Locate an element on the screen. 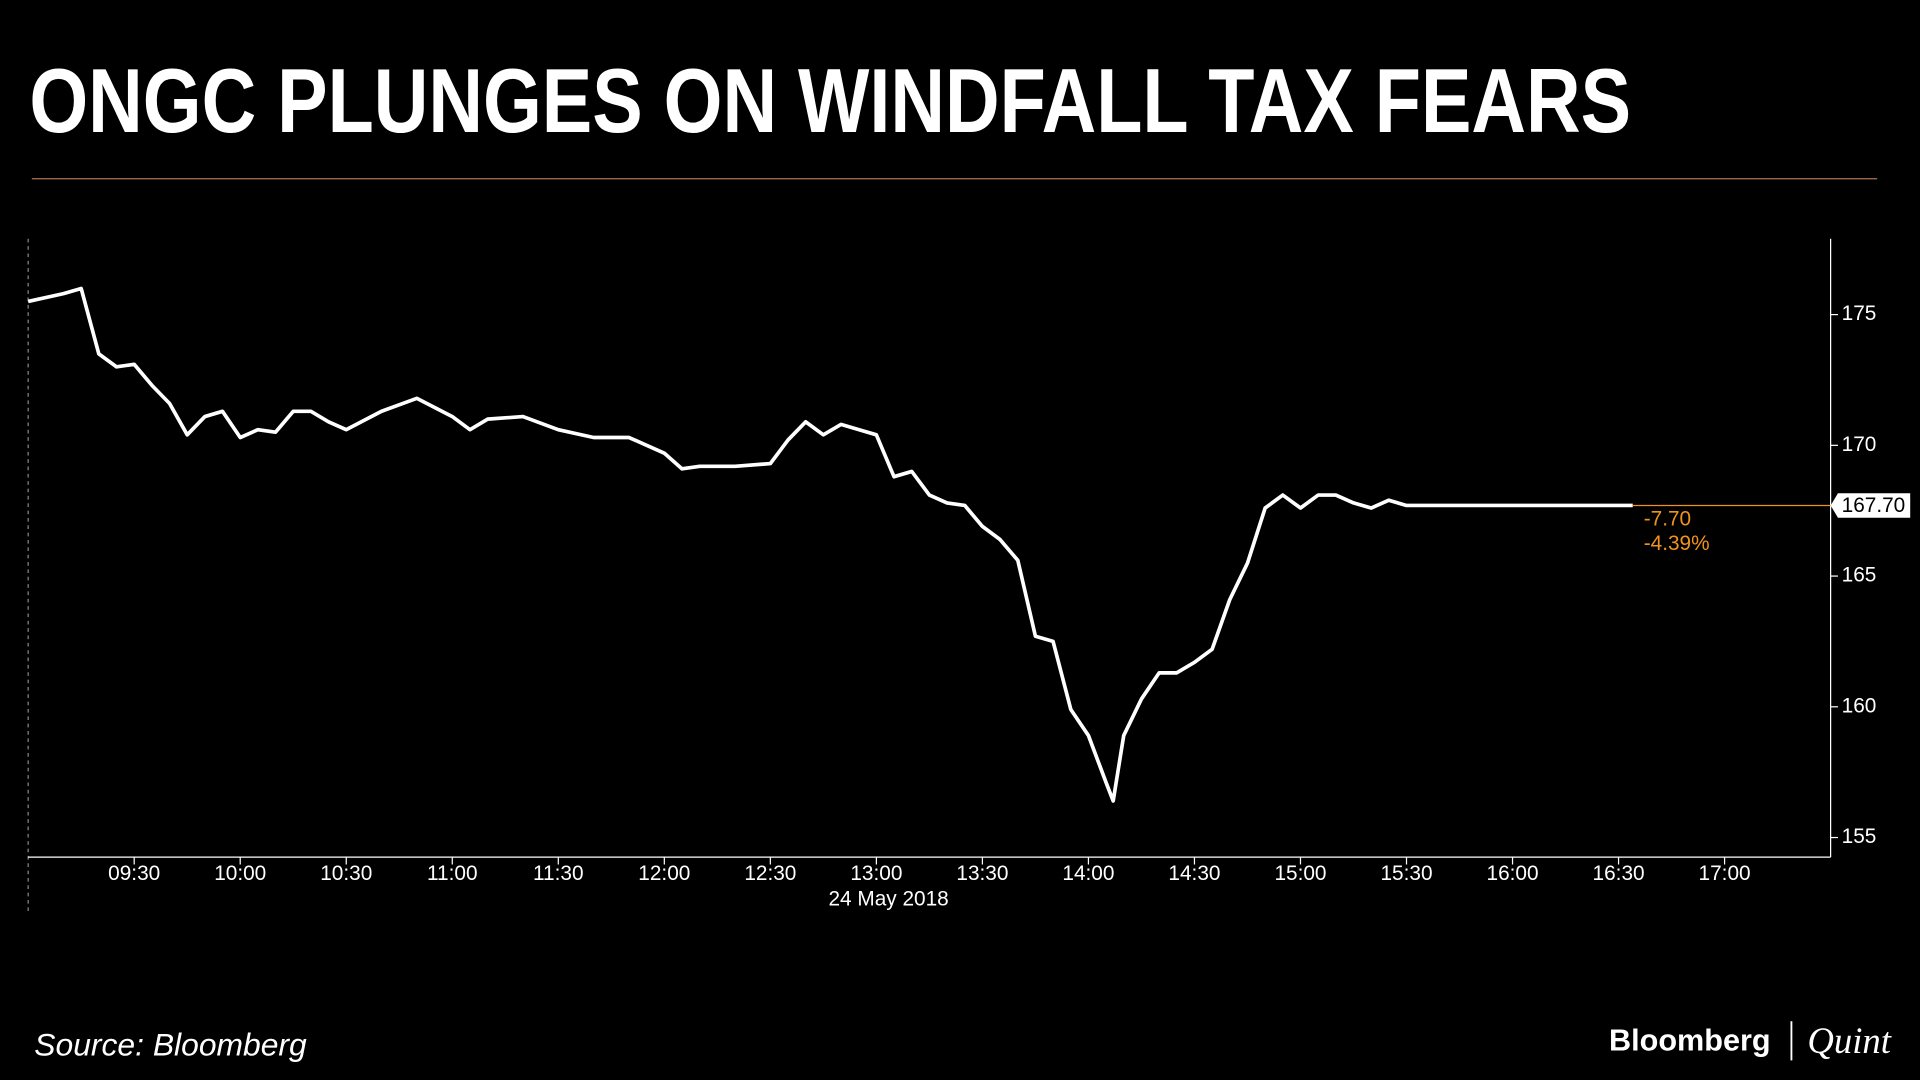 The width and height of the screenshot is (1920, 1080). change-label: -7.70 is located at coordinates (1667, 519).